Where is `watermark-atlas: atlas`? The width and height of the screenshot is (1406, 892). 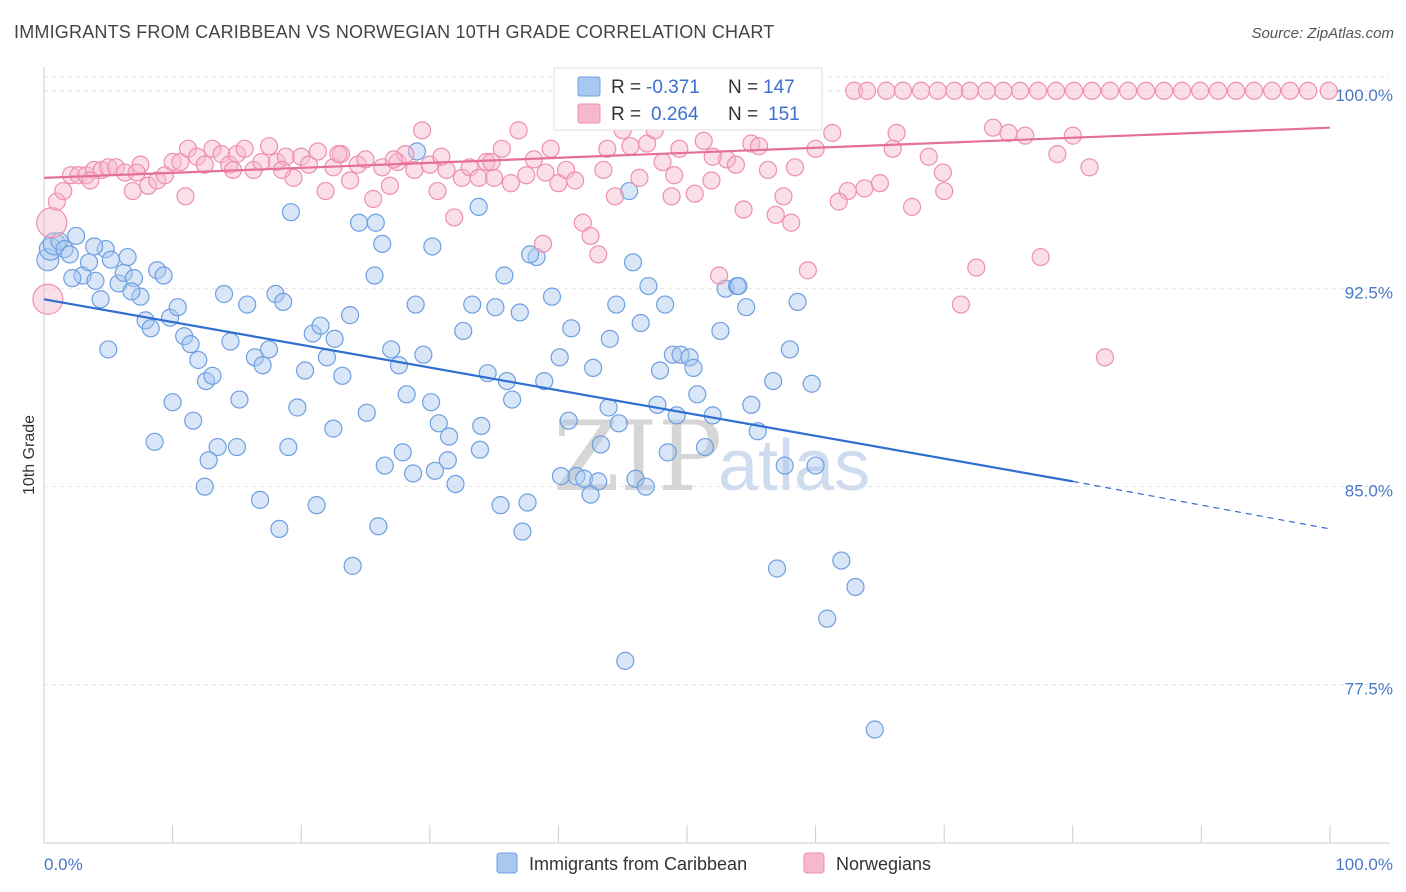
watermark-atlas: atlas is located at coordinates (794, 466).